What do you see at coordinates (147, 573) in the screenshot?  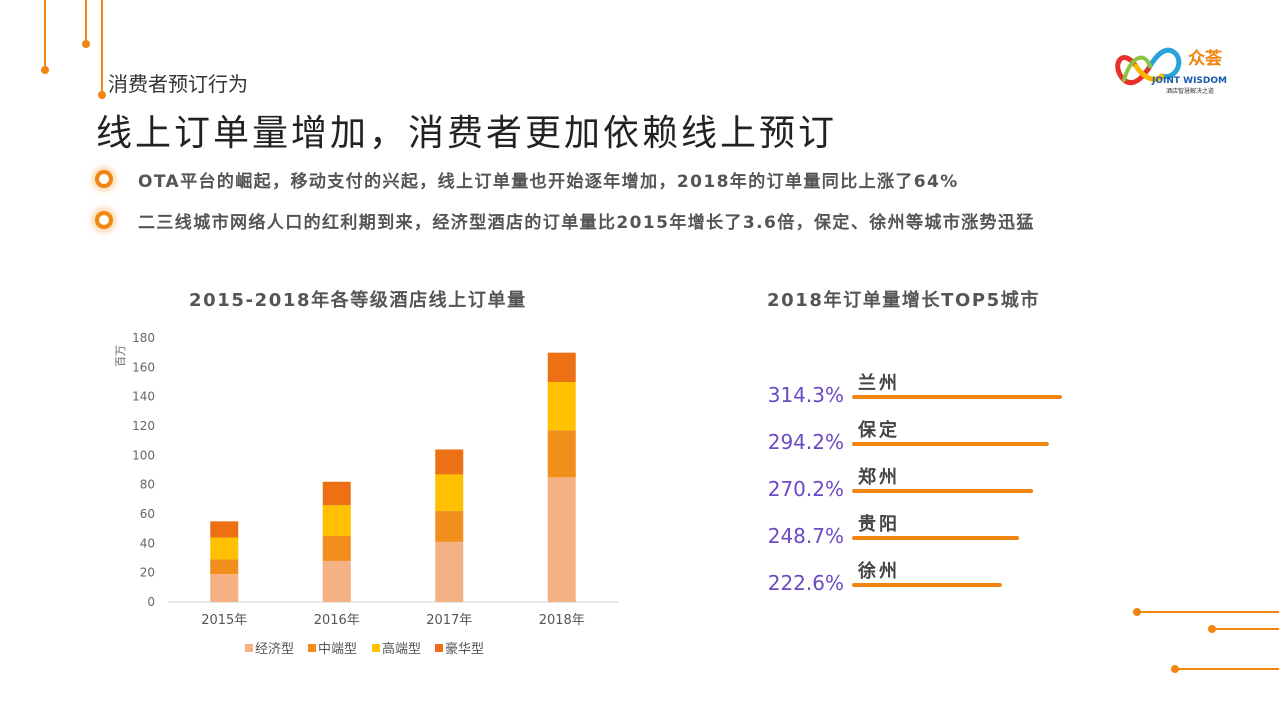 I see `y-tick-label: 20` at bounding box center [147, 573].